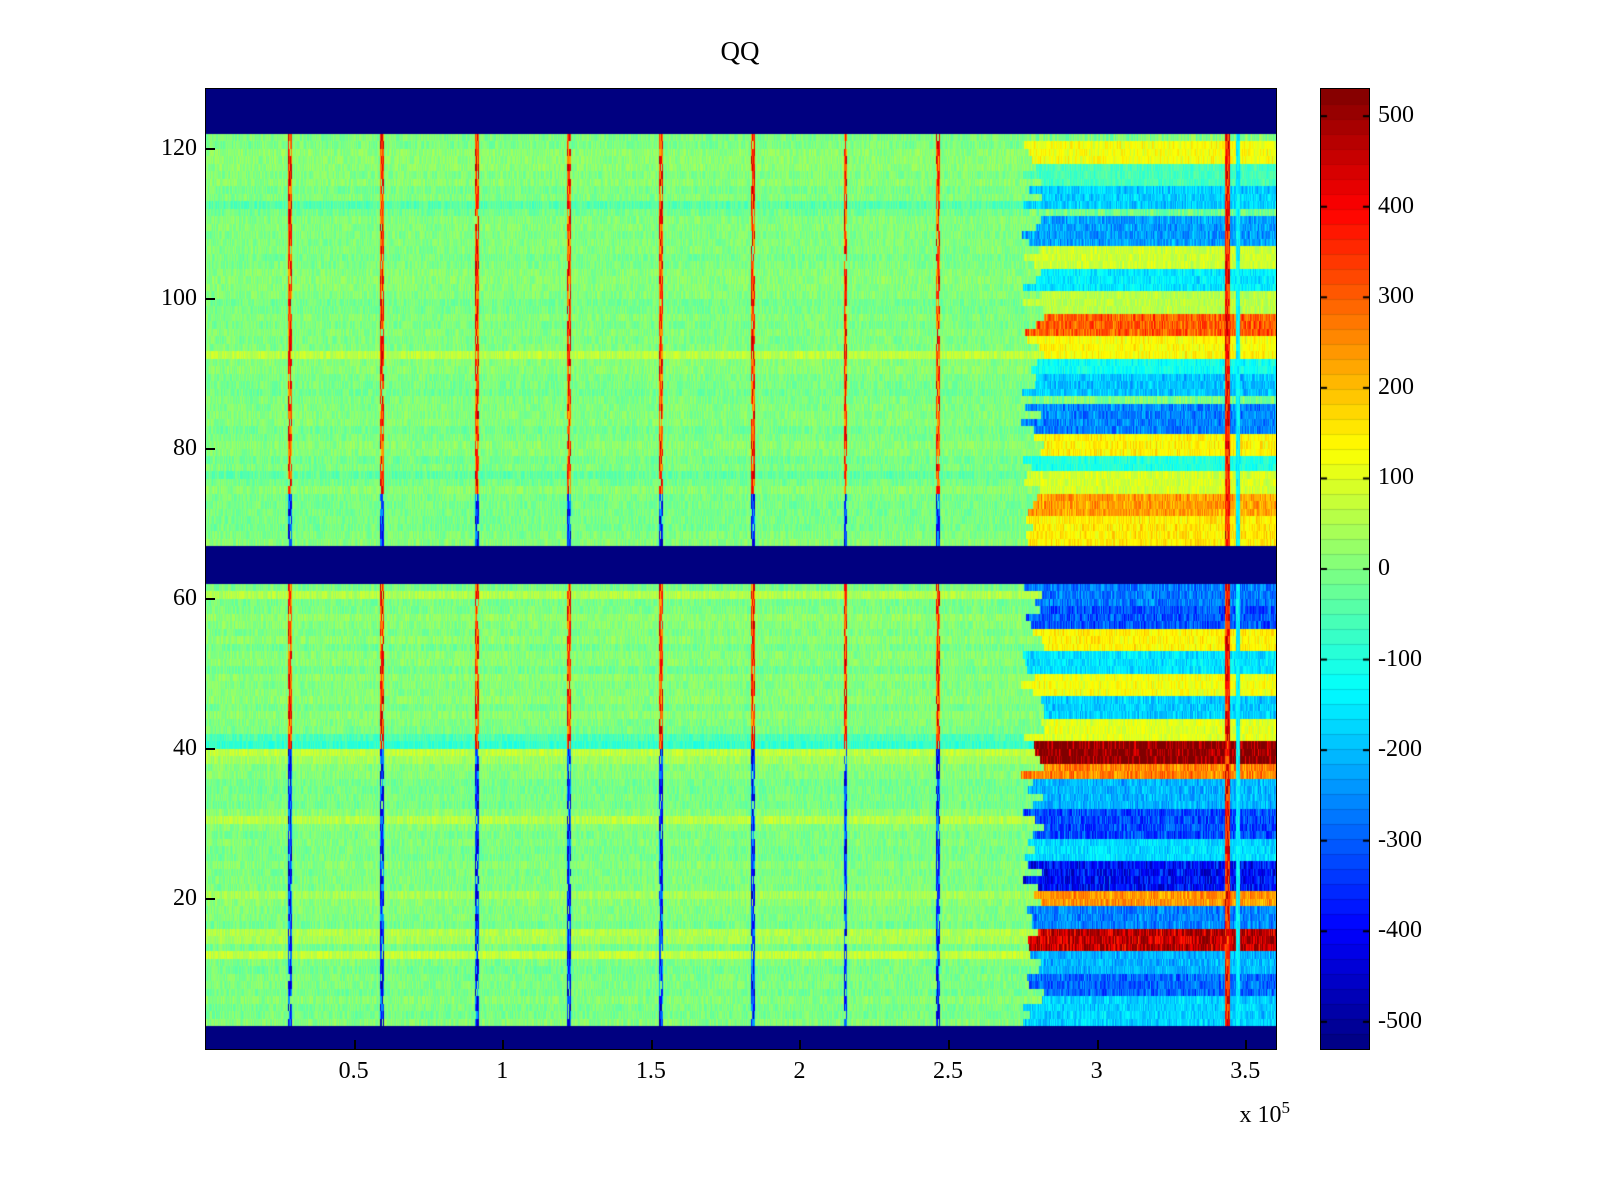  What do you see at coordinates (1225, 1113) in the screenshot?
I see `x-axis-multiplier-label: x 105` at bounding box center [1225, 1113].